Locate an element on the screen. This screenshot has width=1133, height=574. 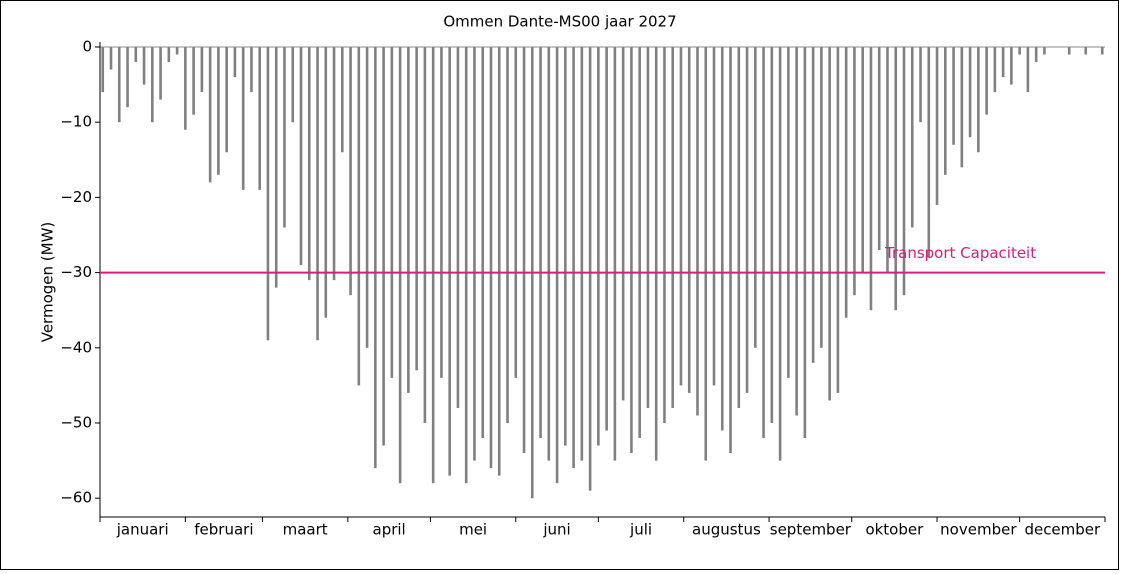
x-tick-label: april is located at coordinates (389, 530).